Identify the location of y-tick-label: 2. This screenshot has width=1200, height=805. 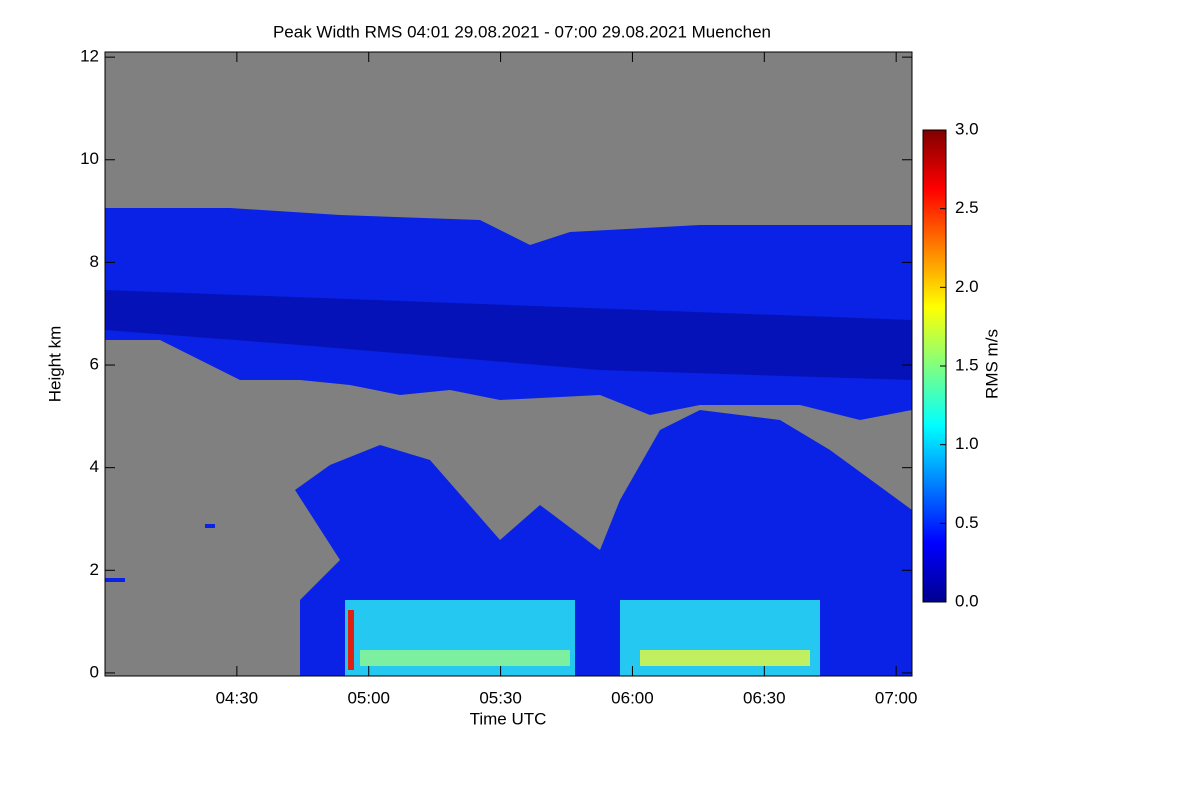
(94, 569).